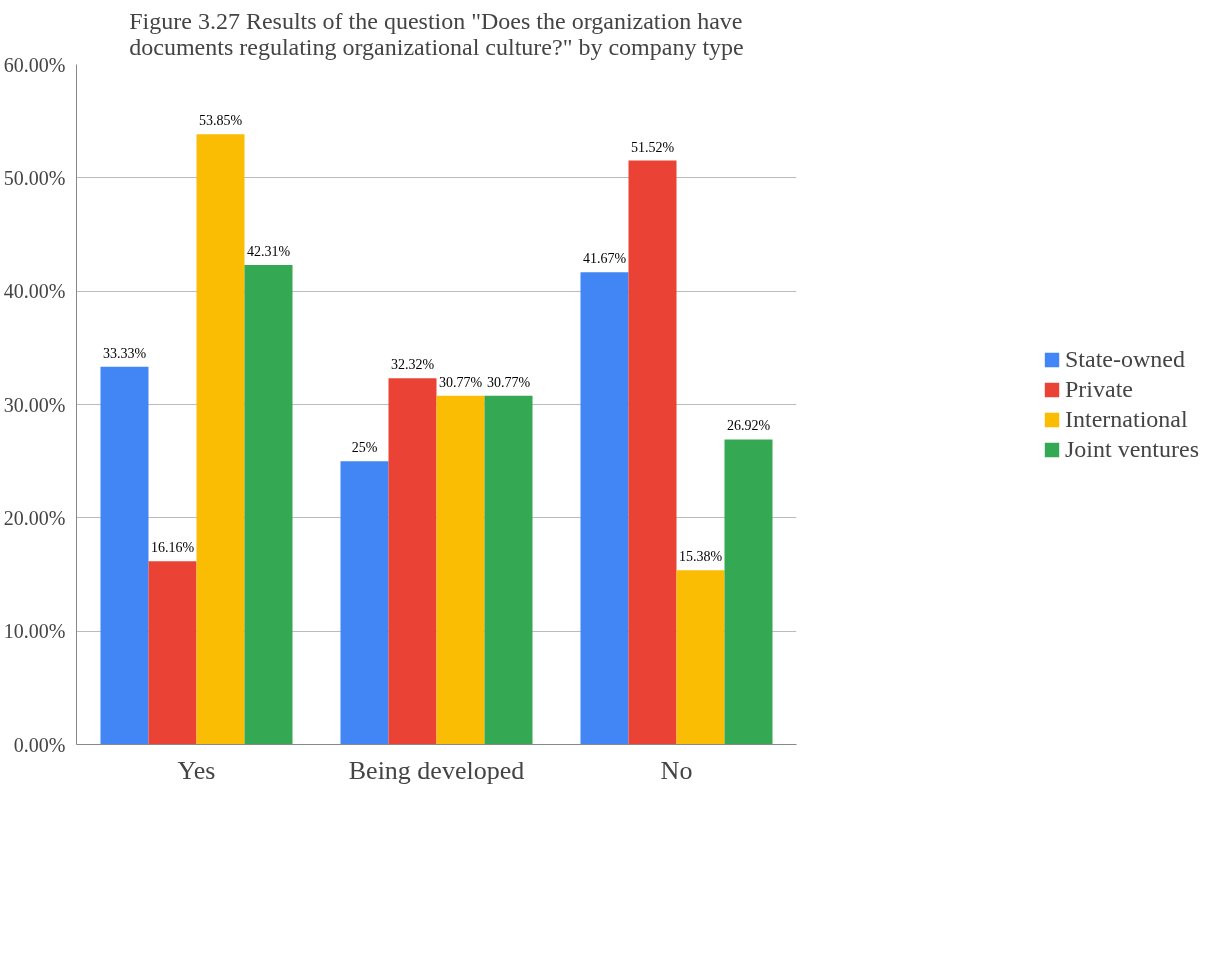 This screenshot has width=1220, height=958. What do you see at coordinates (34, 291) in the screenshot?
I see `y-tick-label: 40.00%` at bounding box center [34, 291].